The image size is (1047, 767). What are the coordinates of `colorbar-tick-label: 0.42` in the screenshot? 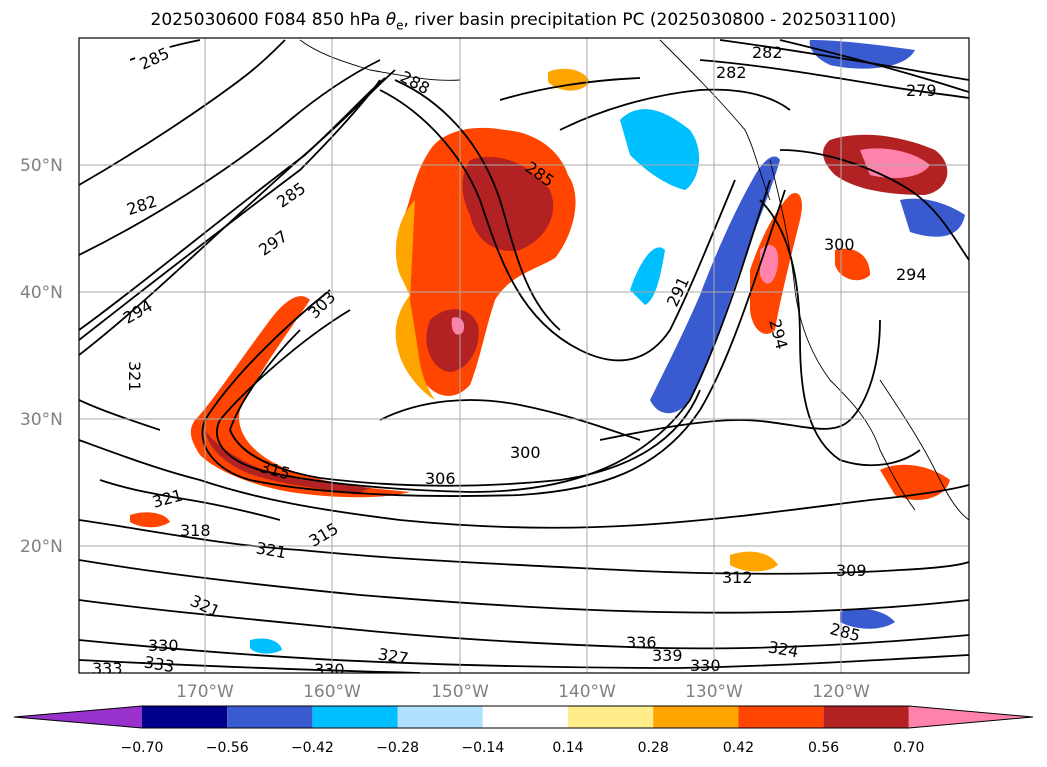 It's located at (738, 748).